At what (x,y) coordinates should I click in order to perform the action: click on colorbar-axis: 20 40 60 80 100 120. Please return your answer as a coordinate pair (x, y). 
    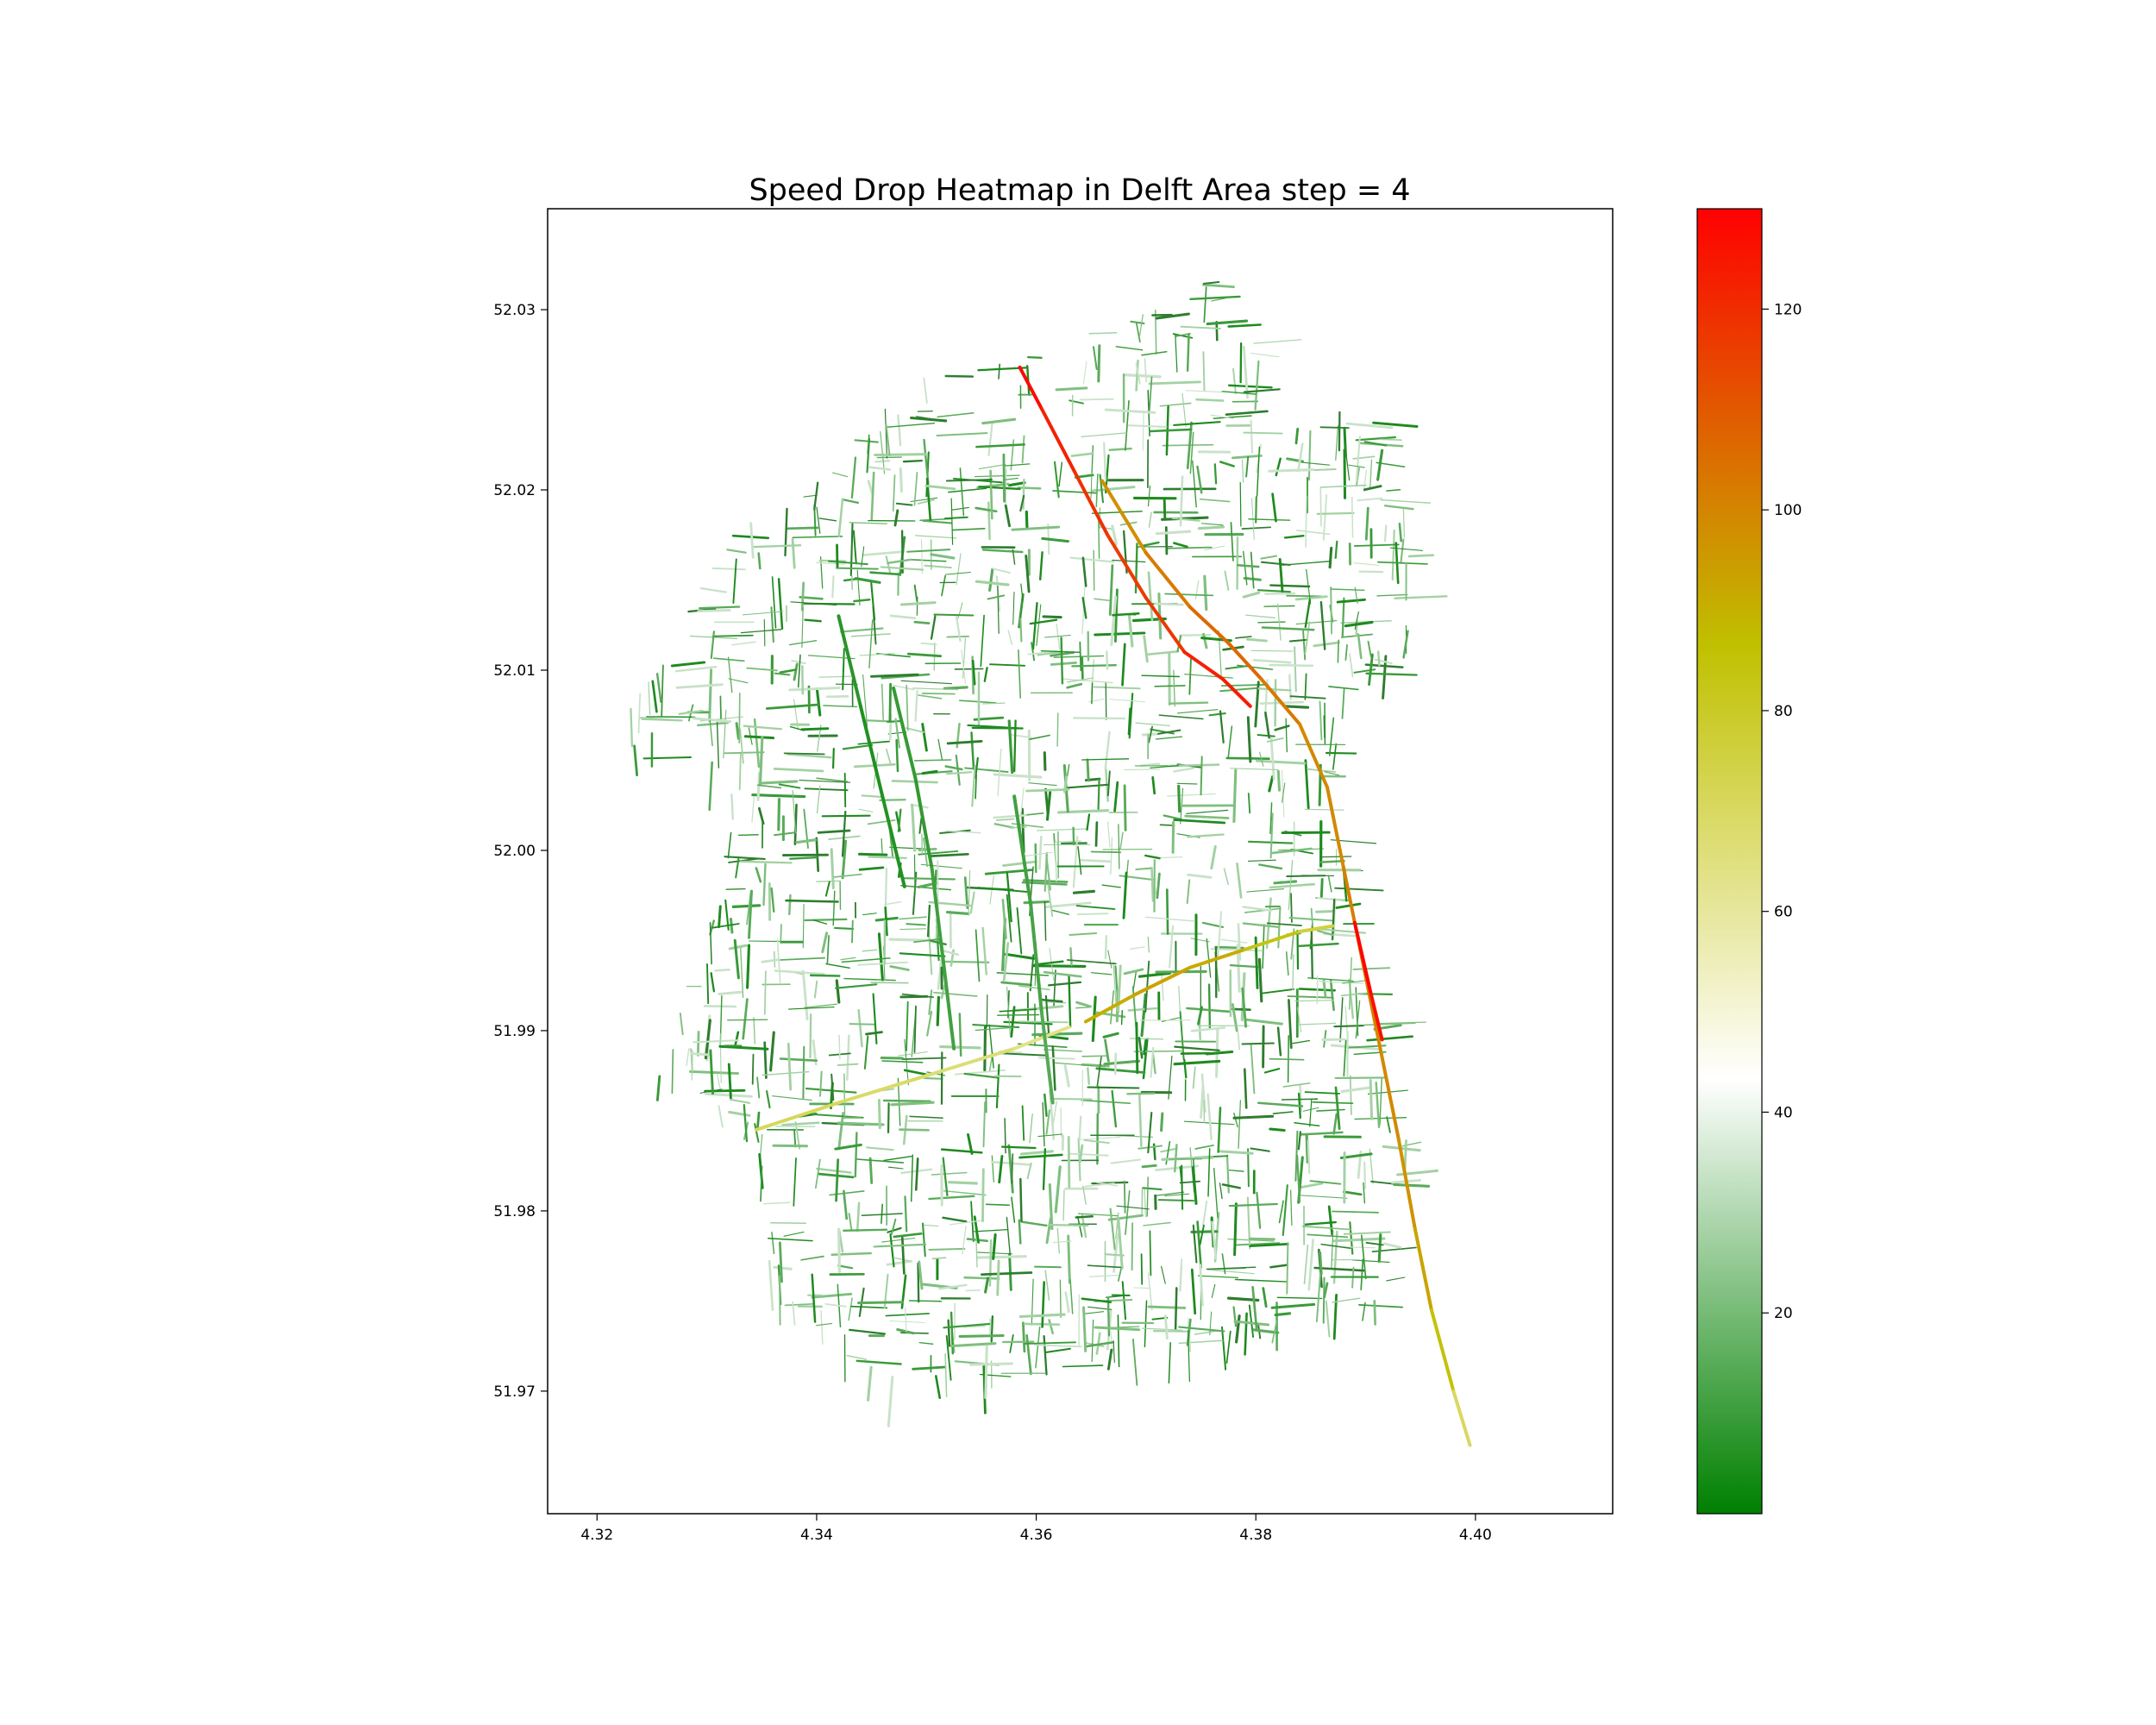
    Looking at the image, I should click on (1782, 812).